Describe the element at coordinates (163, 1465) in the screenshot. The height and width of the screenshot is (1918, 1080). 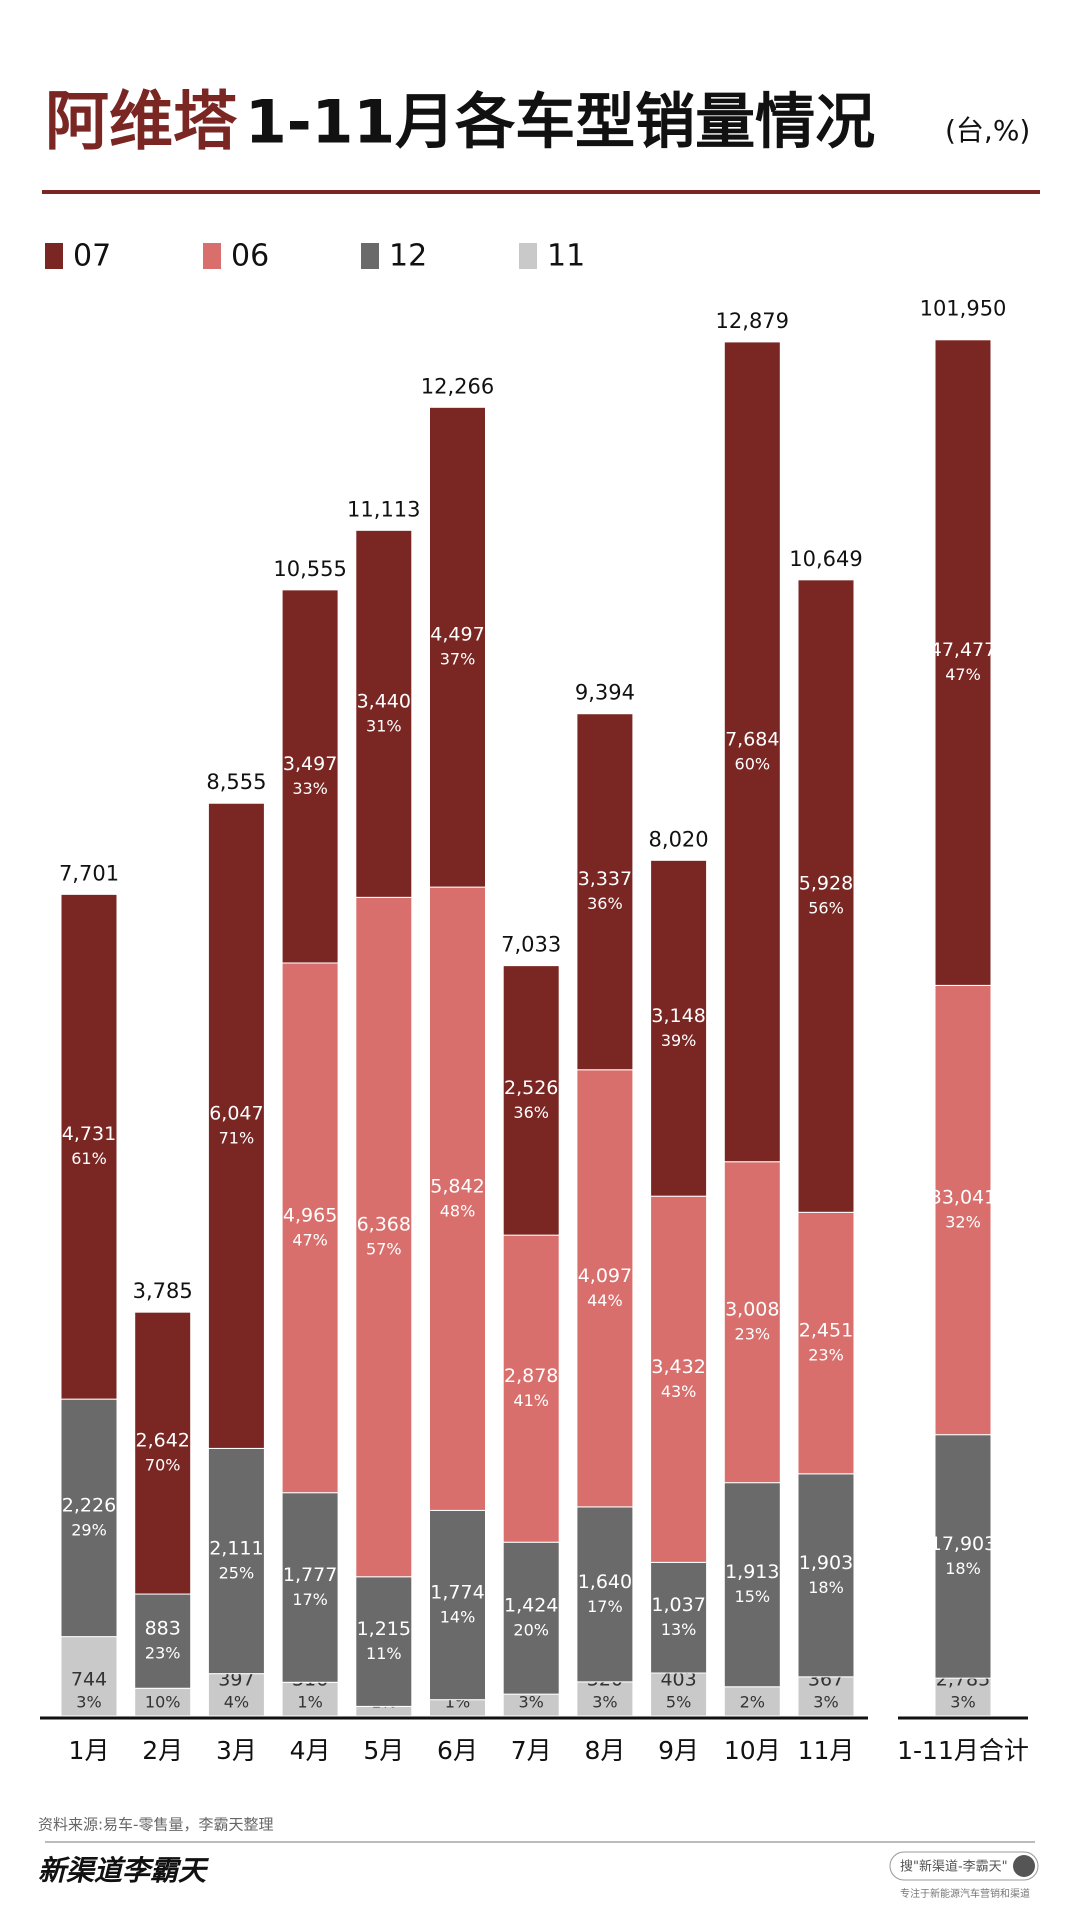
I see `share-label: 70%` at that location.